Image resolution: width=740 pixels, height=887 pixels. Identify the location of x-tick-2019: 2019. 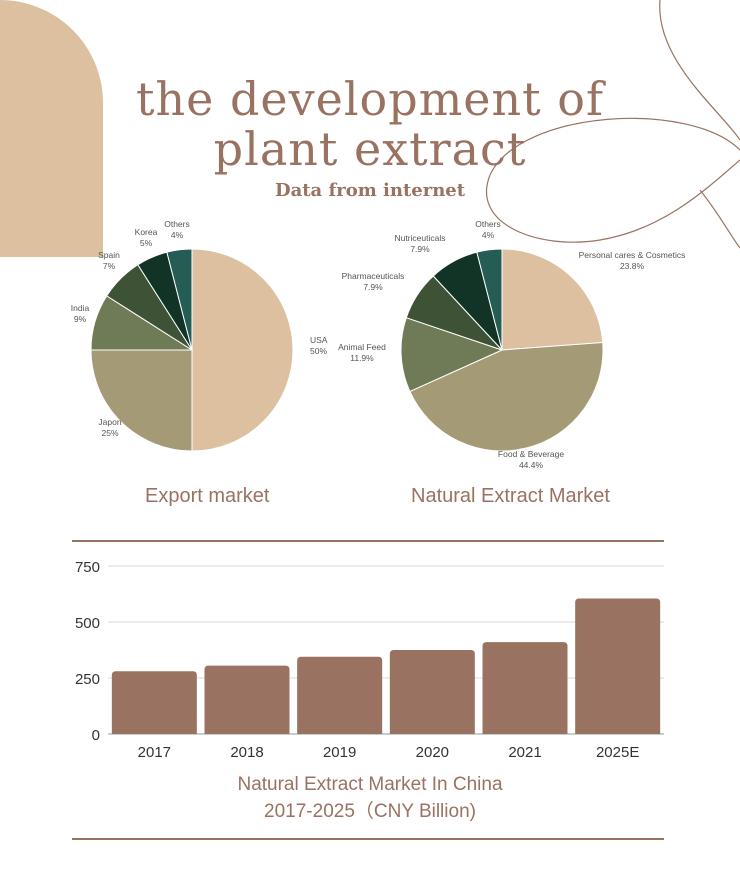
(339, 752).